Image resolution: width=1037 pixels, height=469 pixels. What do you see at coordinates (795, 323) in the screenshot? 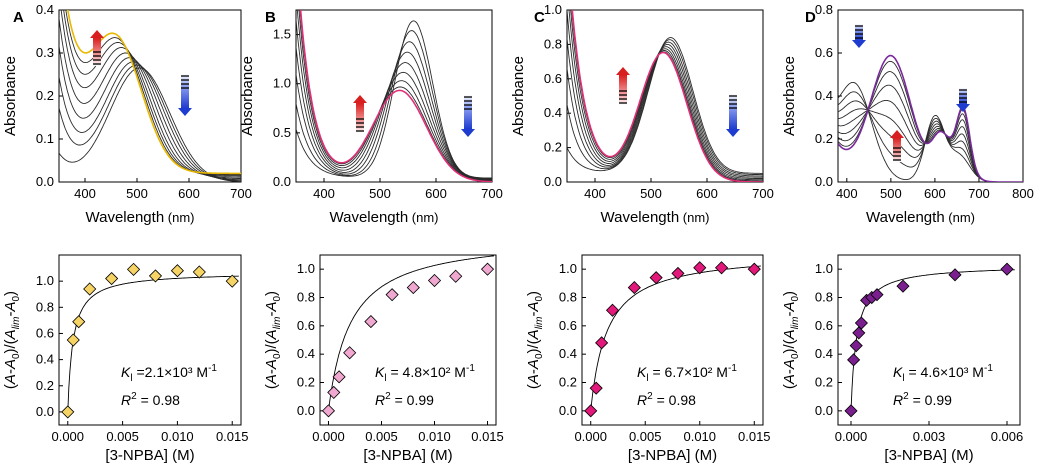
I see `y-label-sub: lim` at bounding box center [795, 323].